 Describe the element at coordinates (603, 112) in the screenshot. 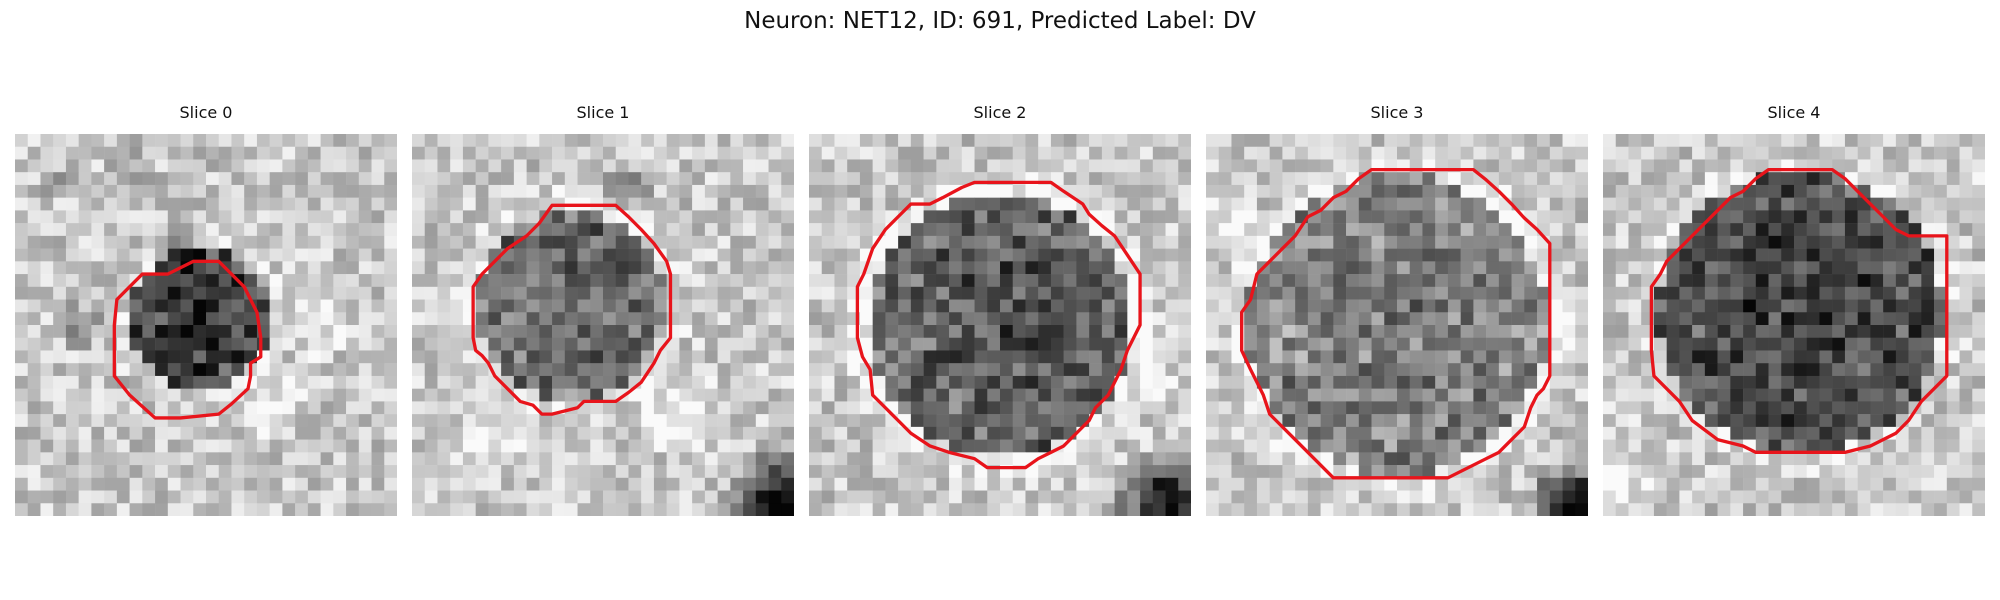

I see `slice-title: Slice 1` at that location.